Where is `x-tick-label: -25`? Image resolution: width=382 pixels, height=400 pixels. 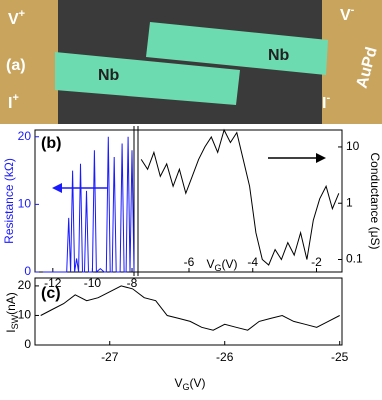
x-tick-label: -25 is located at coordinates (340, 357).